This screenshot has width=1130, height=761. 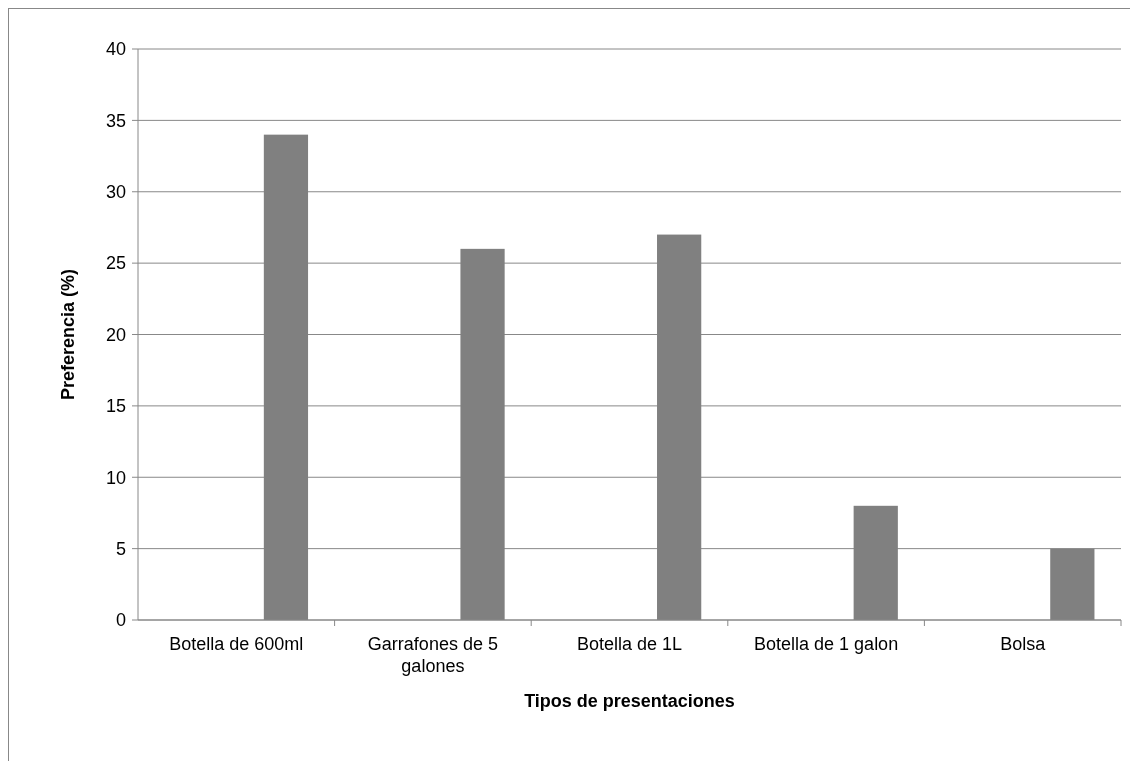 What do you see at coordinates (115, 477) in the screenshot?
I see `y-tick-label: 10` at bounding box center [115, 477].